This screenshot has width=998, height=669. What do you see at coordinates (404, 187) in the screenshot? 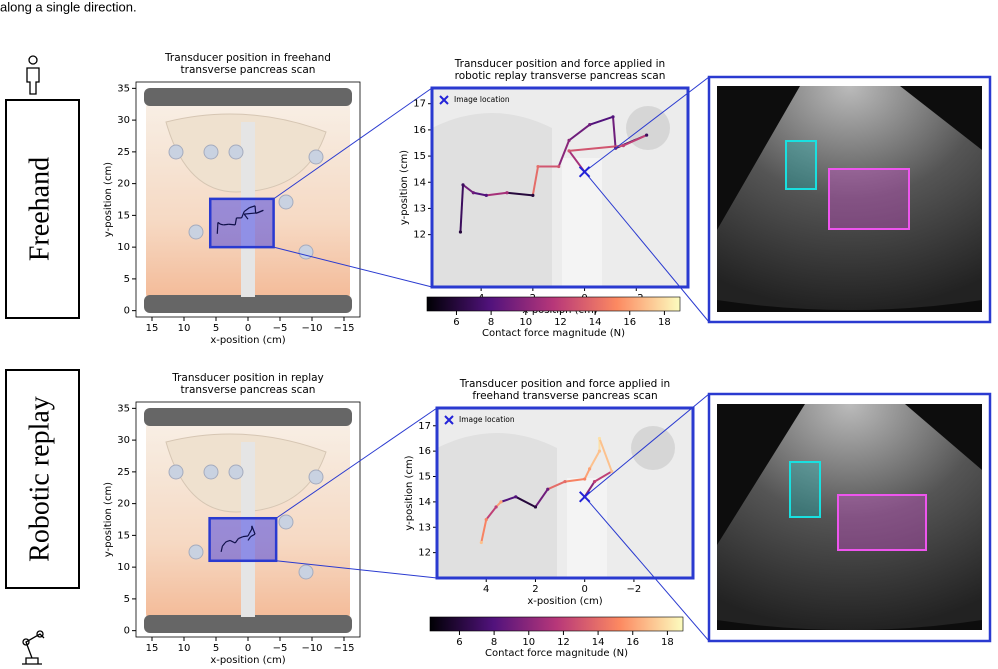
I see `y-axis-label: y-position (cm)` at bounding box center [404, 187].